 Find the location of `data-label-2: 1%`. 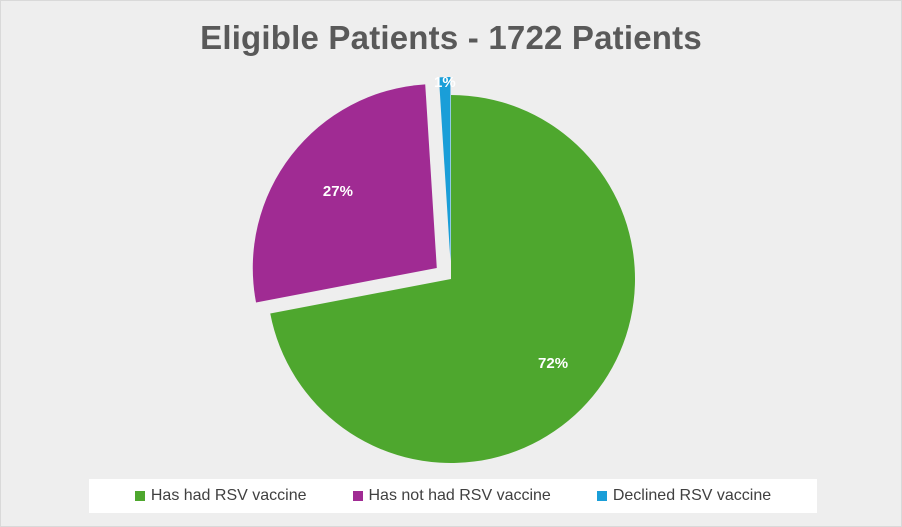

data-label-2: 1% is located at coordinates (445, 82).